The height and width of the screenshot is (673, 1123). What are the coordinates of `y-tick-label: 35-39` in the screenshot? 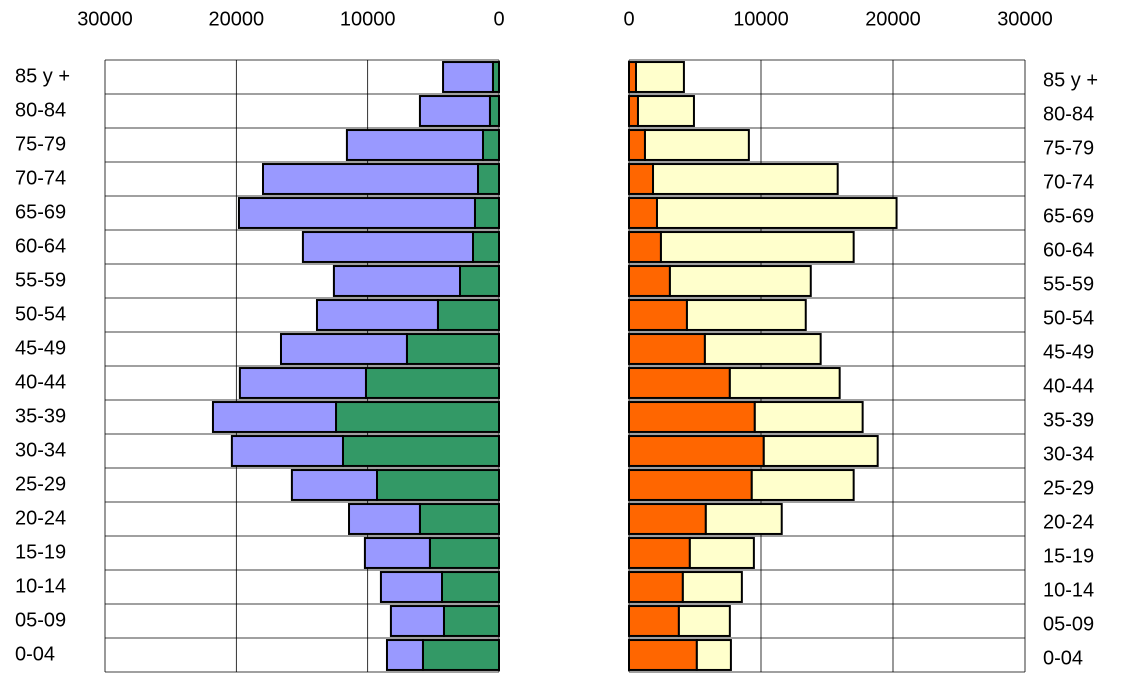 It's located at (40, 416).